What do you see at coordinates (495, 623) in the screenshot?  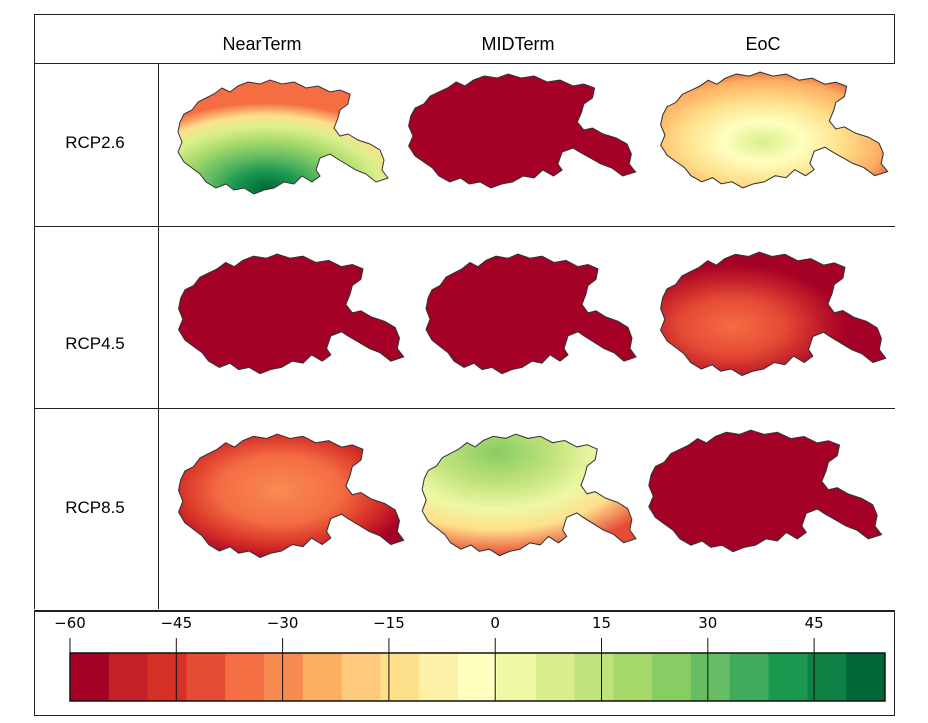 I see `colorbar-tick-label: 0` at bounding box center [495, 623].